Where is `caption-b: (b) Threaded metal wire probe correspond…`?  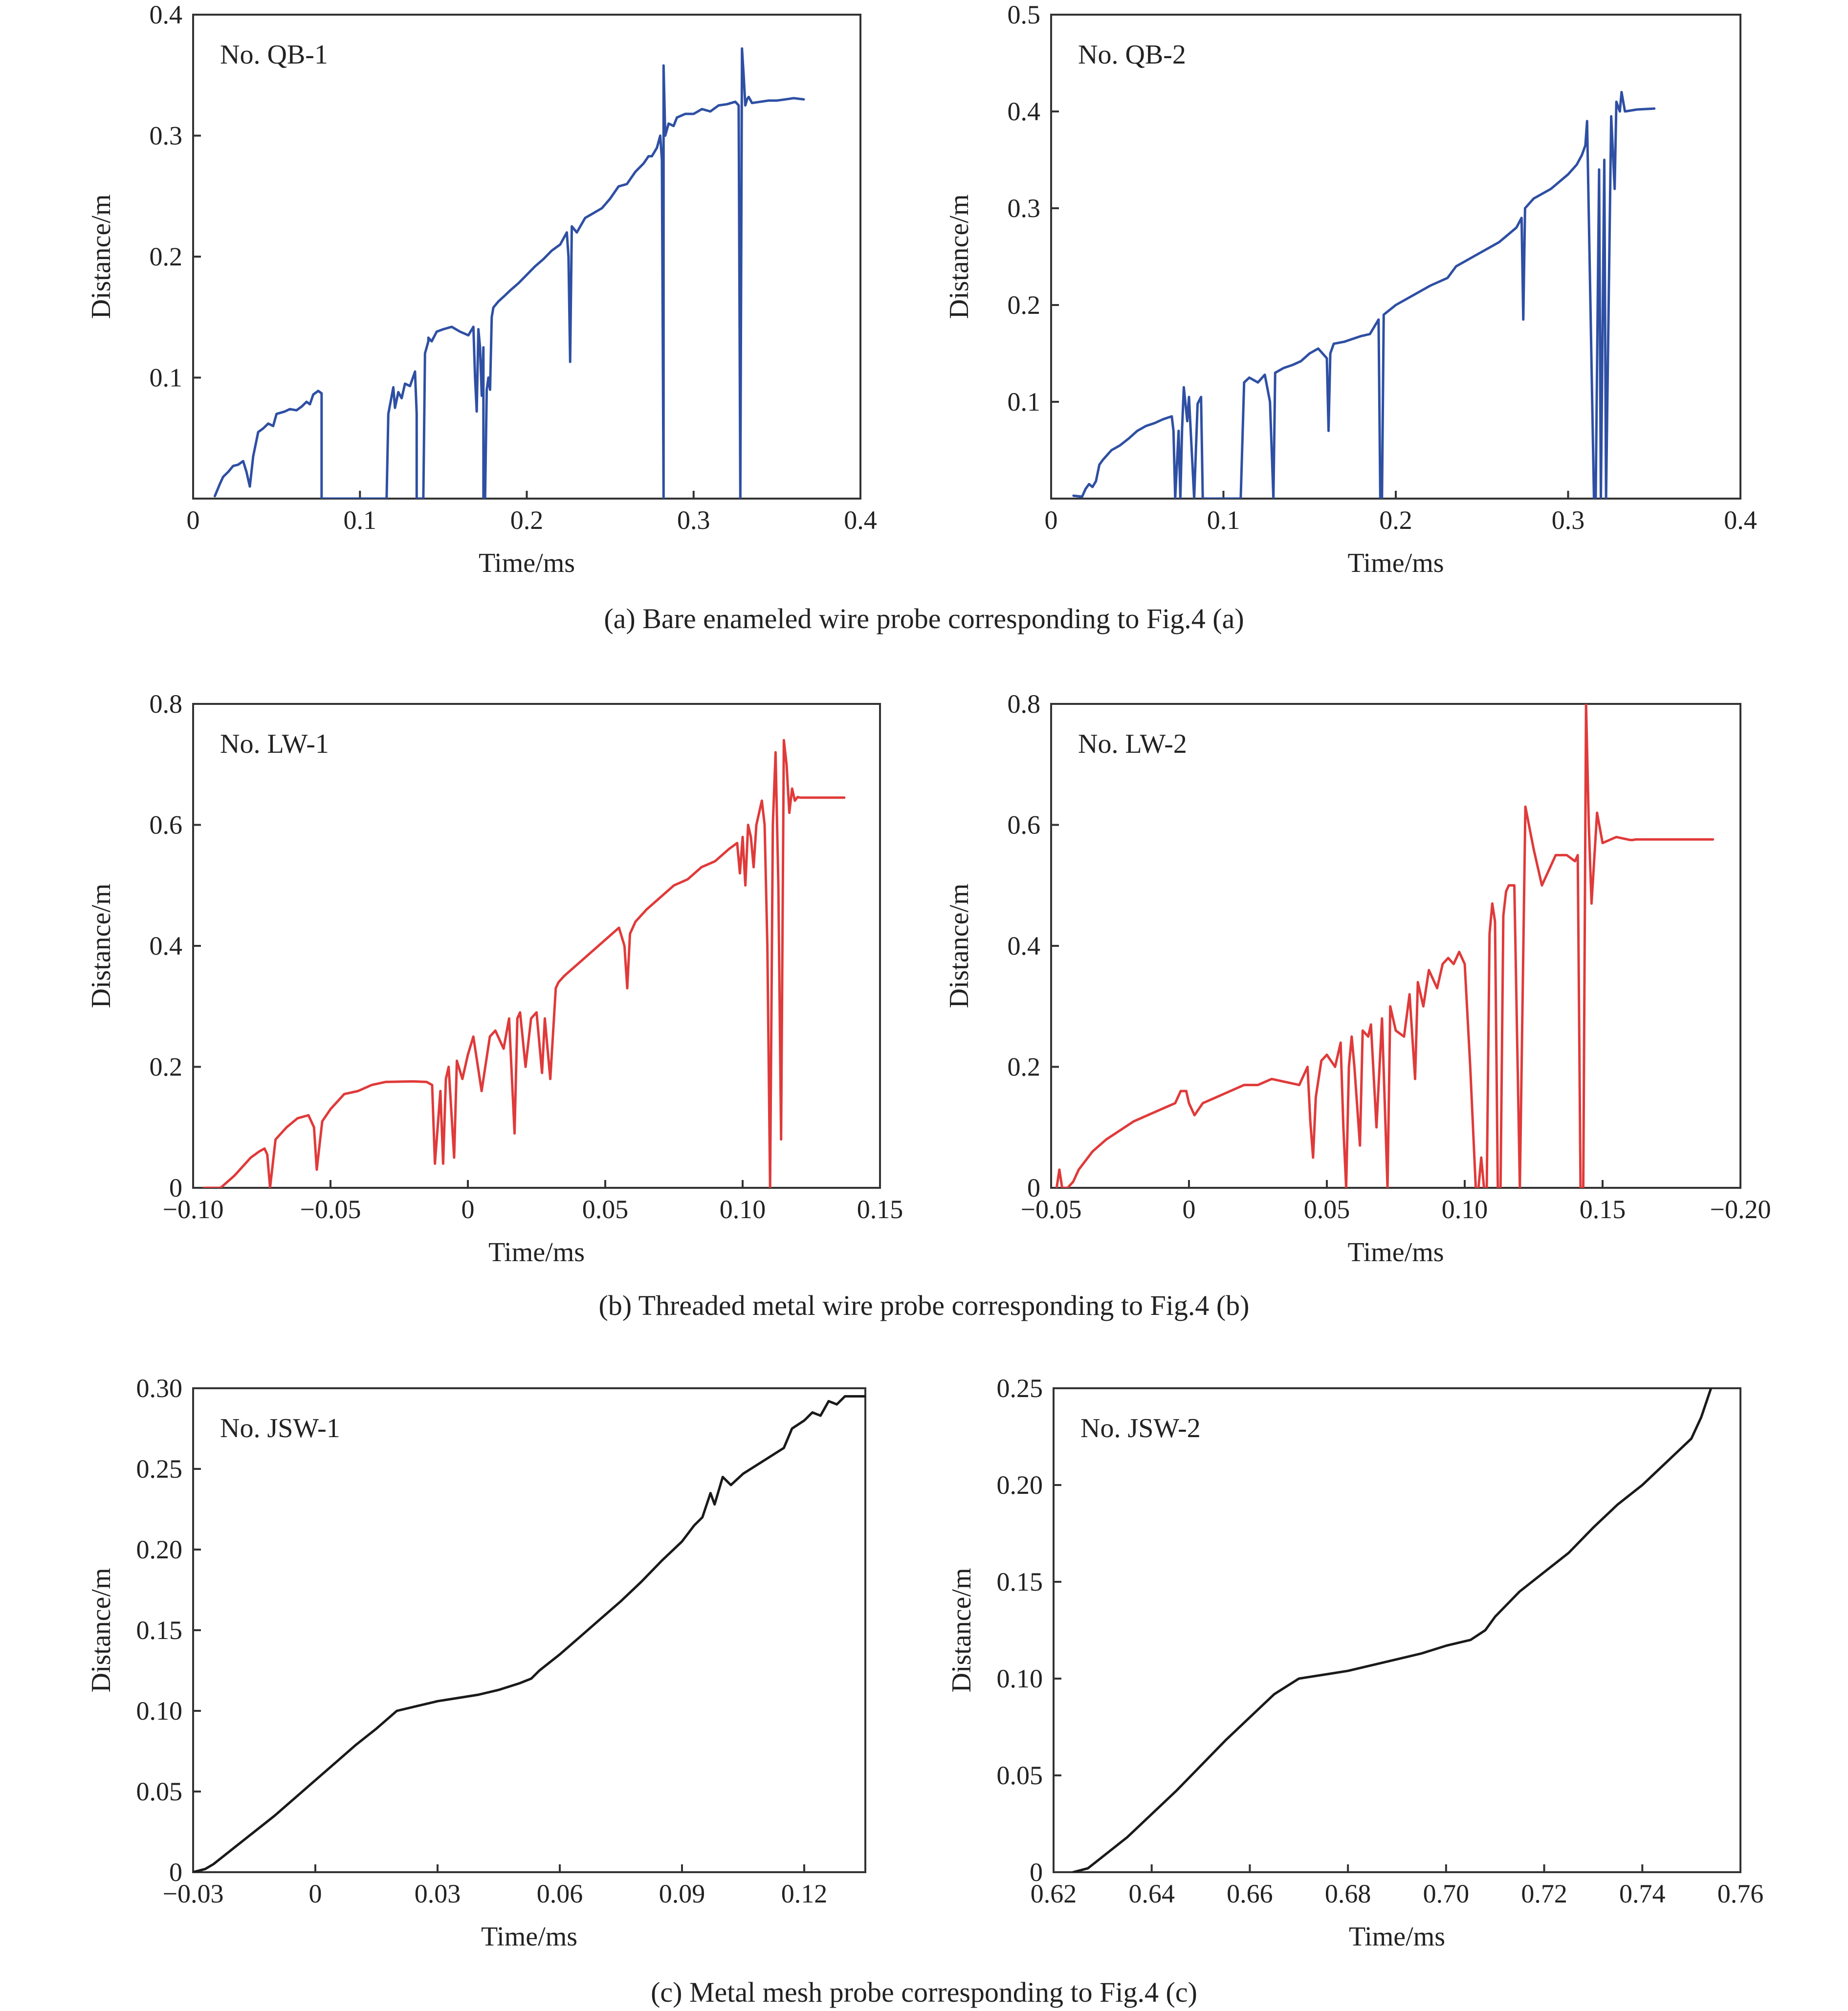 caption-b: (b) Threaded metal wire probe correspond… is located at coordinates (924, 1305).